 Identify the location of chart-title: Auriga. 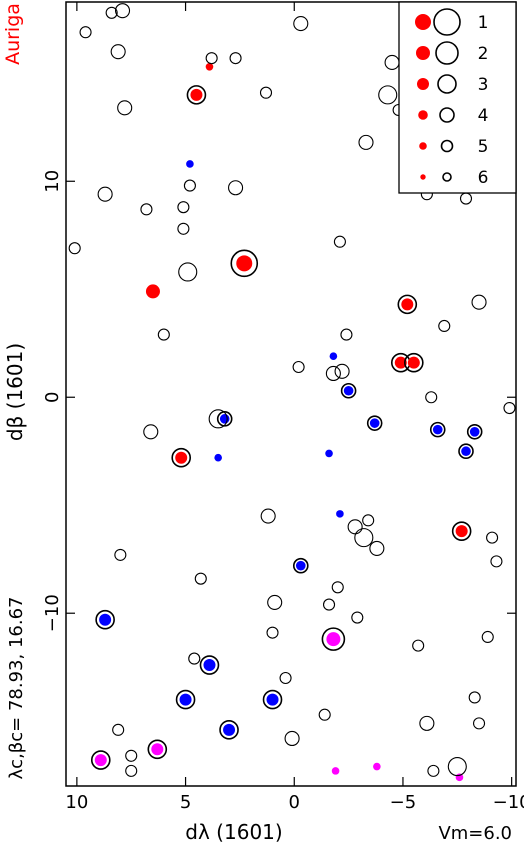
(13, 34).